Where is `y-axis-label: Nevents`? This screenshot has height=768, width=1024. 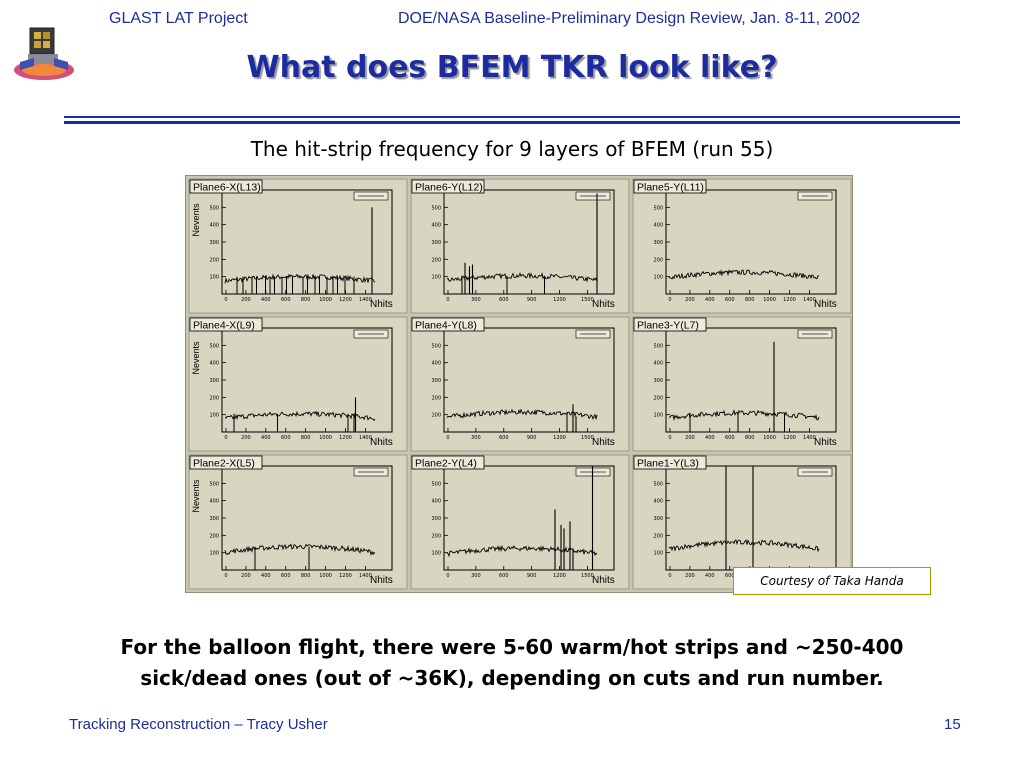
y-axis-label: Nevents is located at coordinates (196, 220).